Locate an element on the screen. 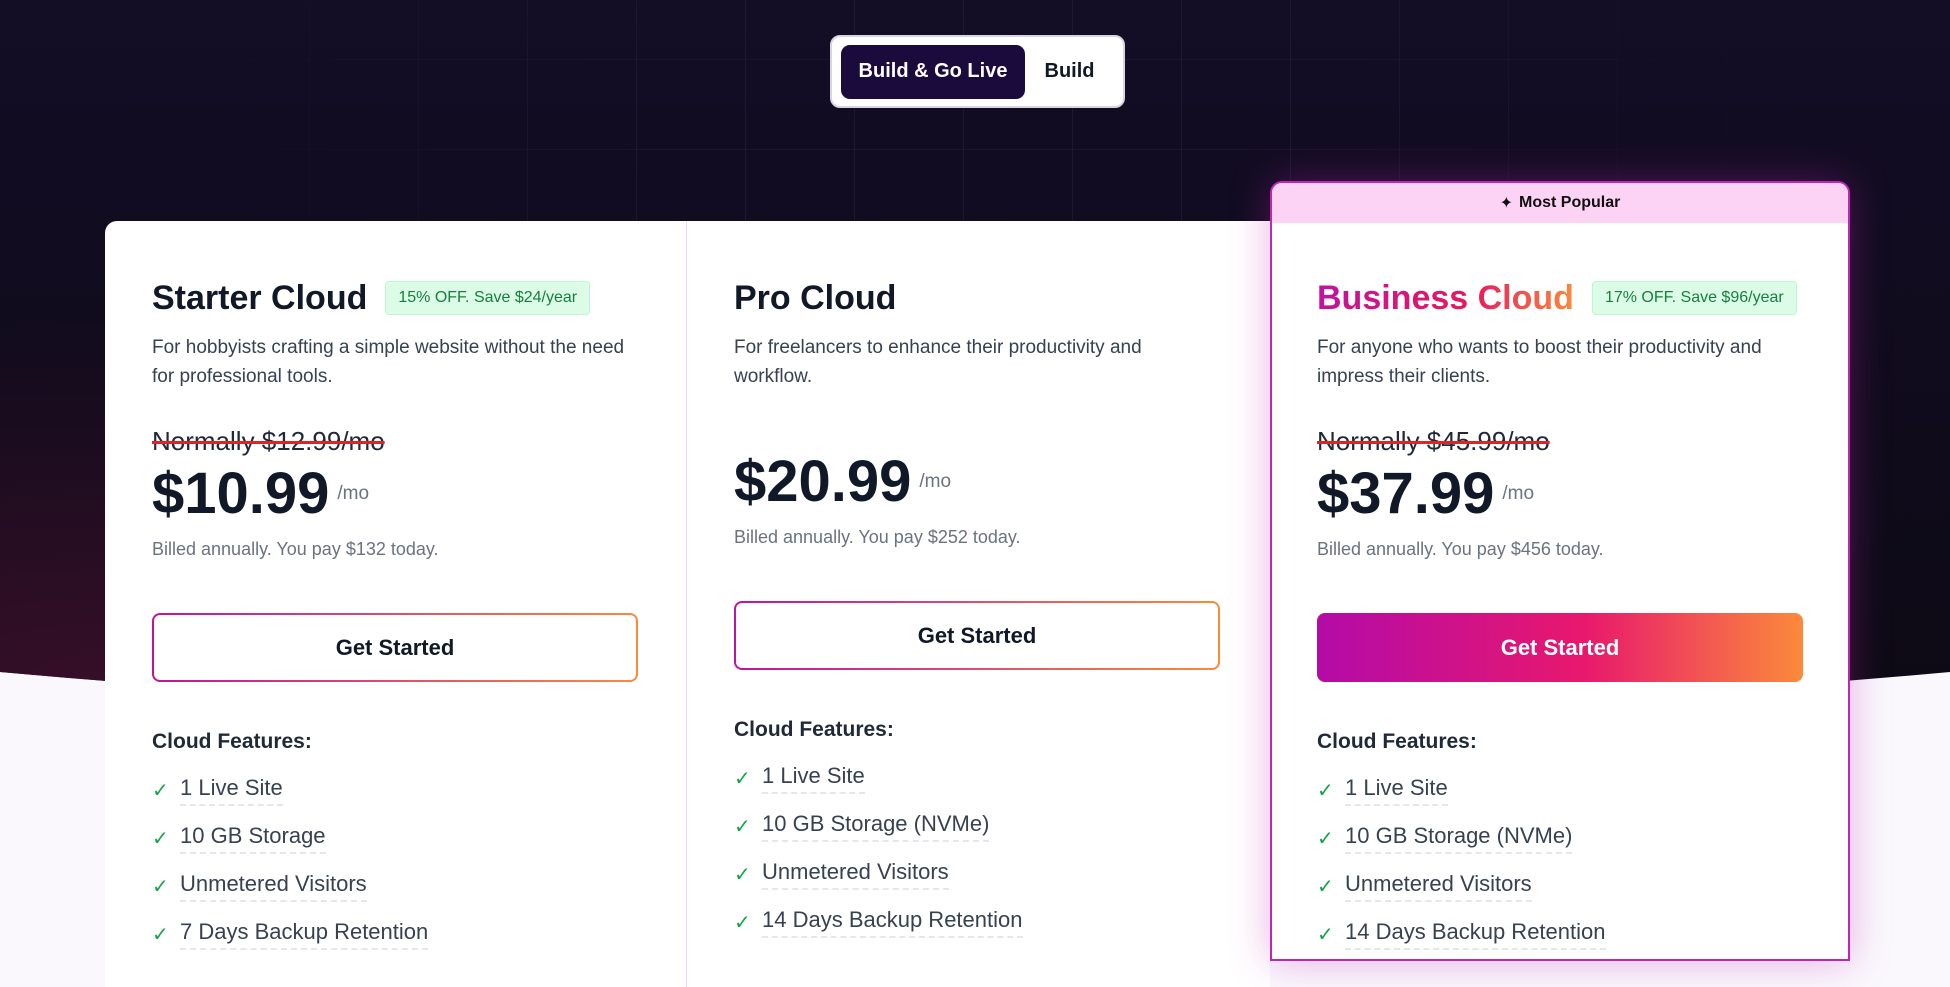  discount-badge: 17% OFF. Save $96/year is located at coordinates (1694, 298).